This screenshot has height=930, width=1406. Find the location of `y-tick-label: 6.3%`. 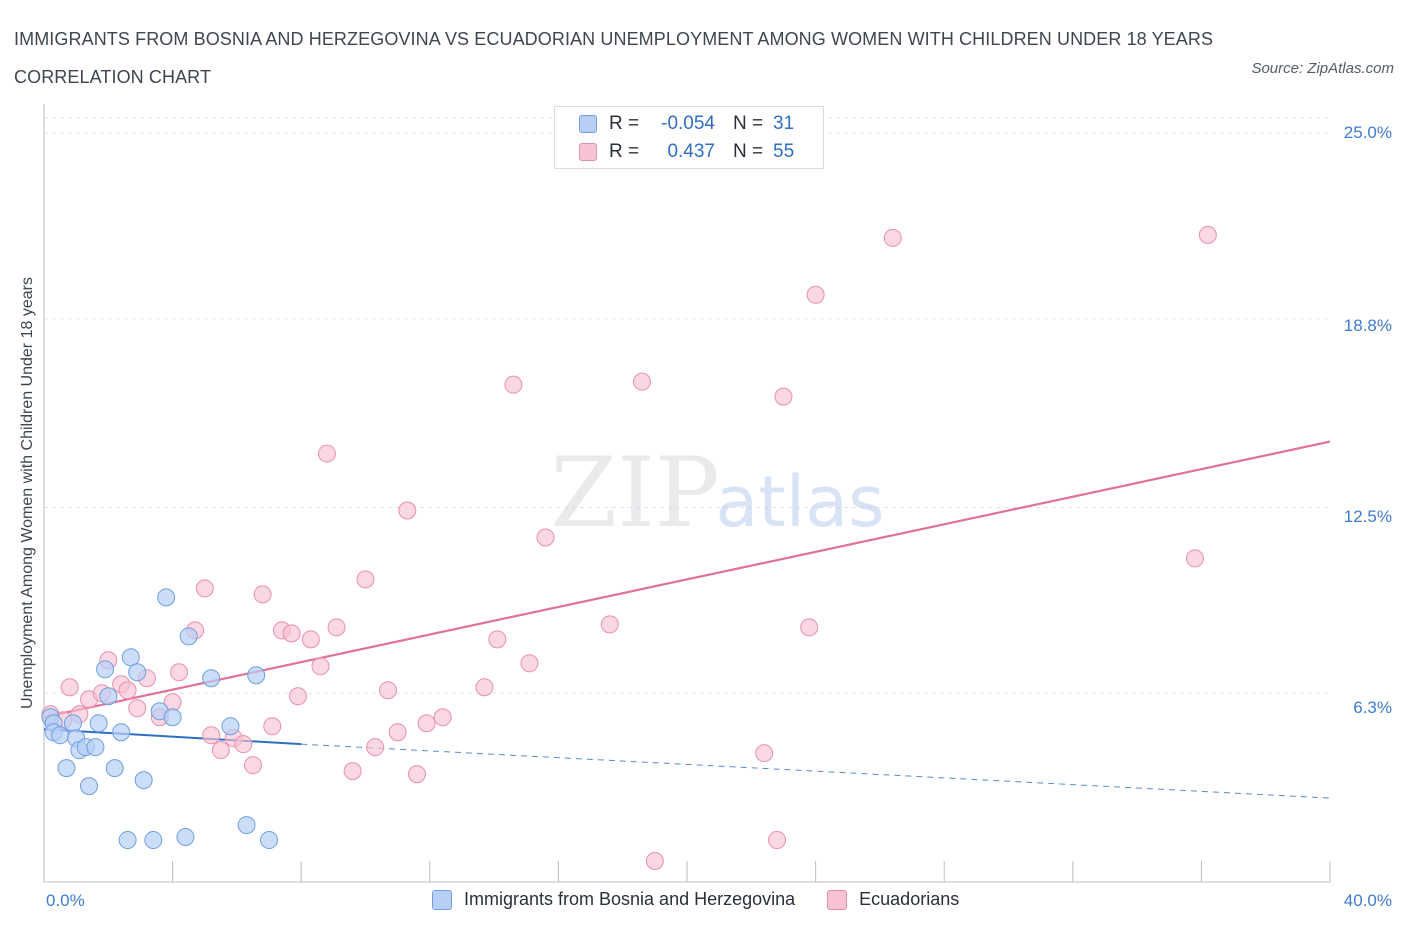

y-tick-label: 6.3% is located at coordinates (1372, 707).